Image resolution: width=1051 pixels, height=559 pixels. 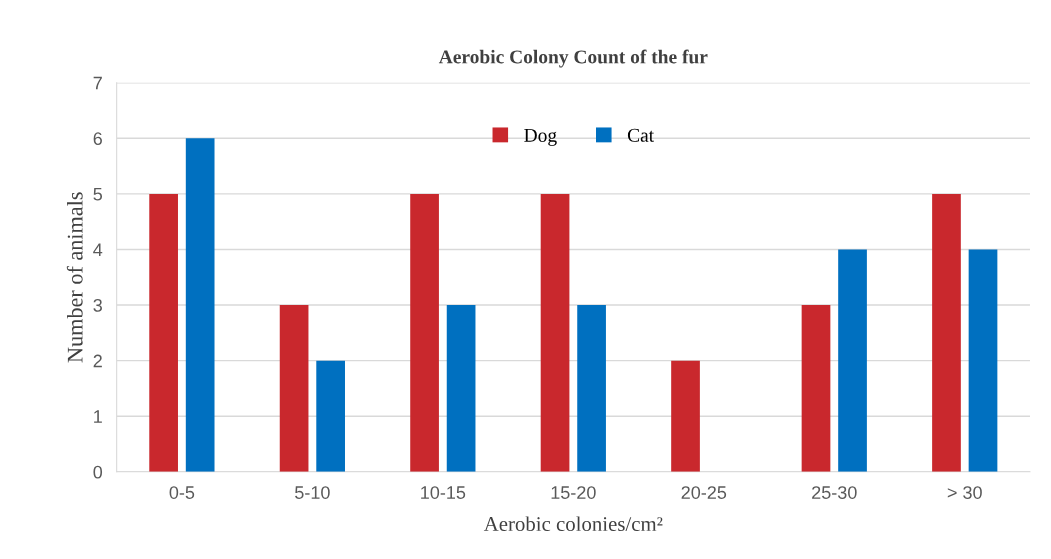 I want to click on y-tick-label: 5, so click(x=98, y=194).